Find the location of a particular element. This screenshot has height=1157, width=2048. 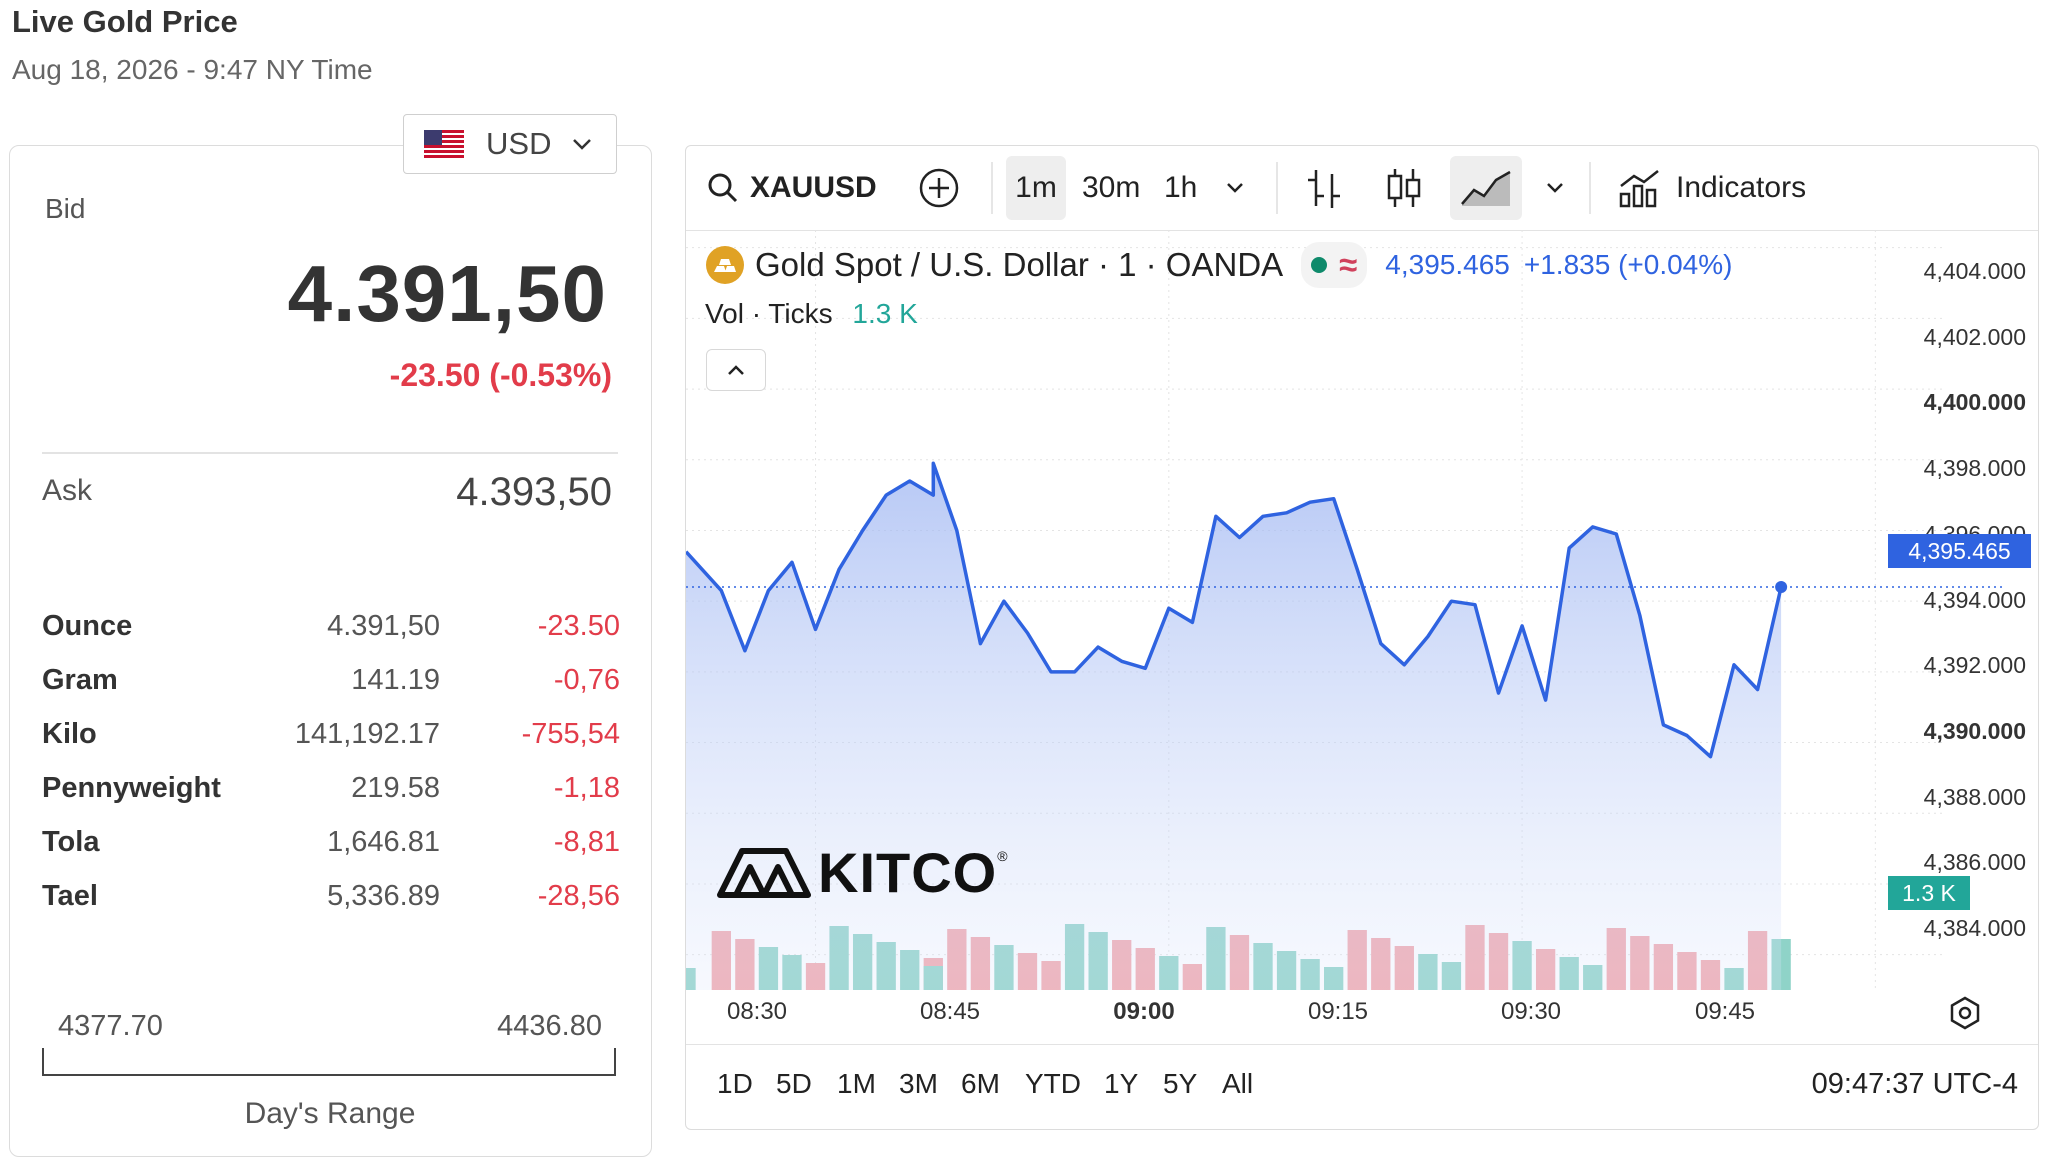

legend-change: +1.835 (+0.04%) is located at coordinates (1628, 264).